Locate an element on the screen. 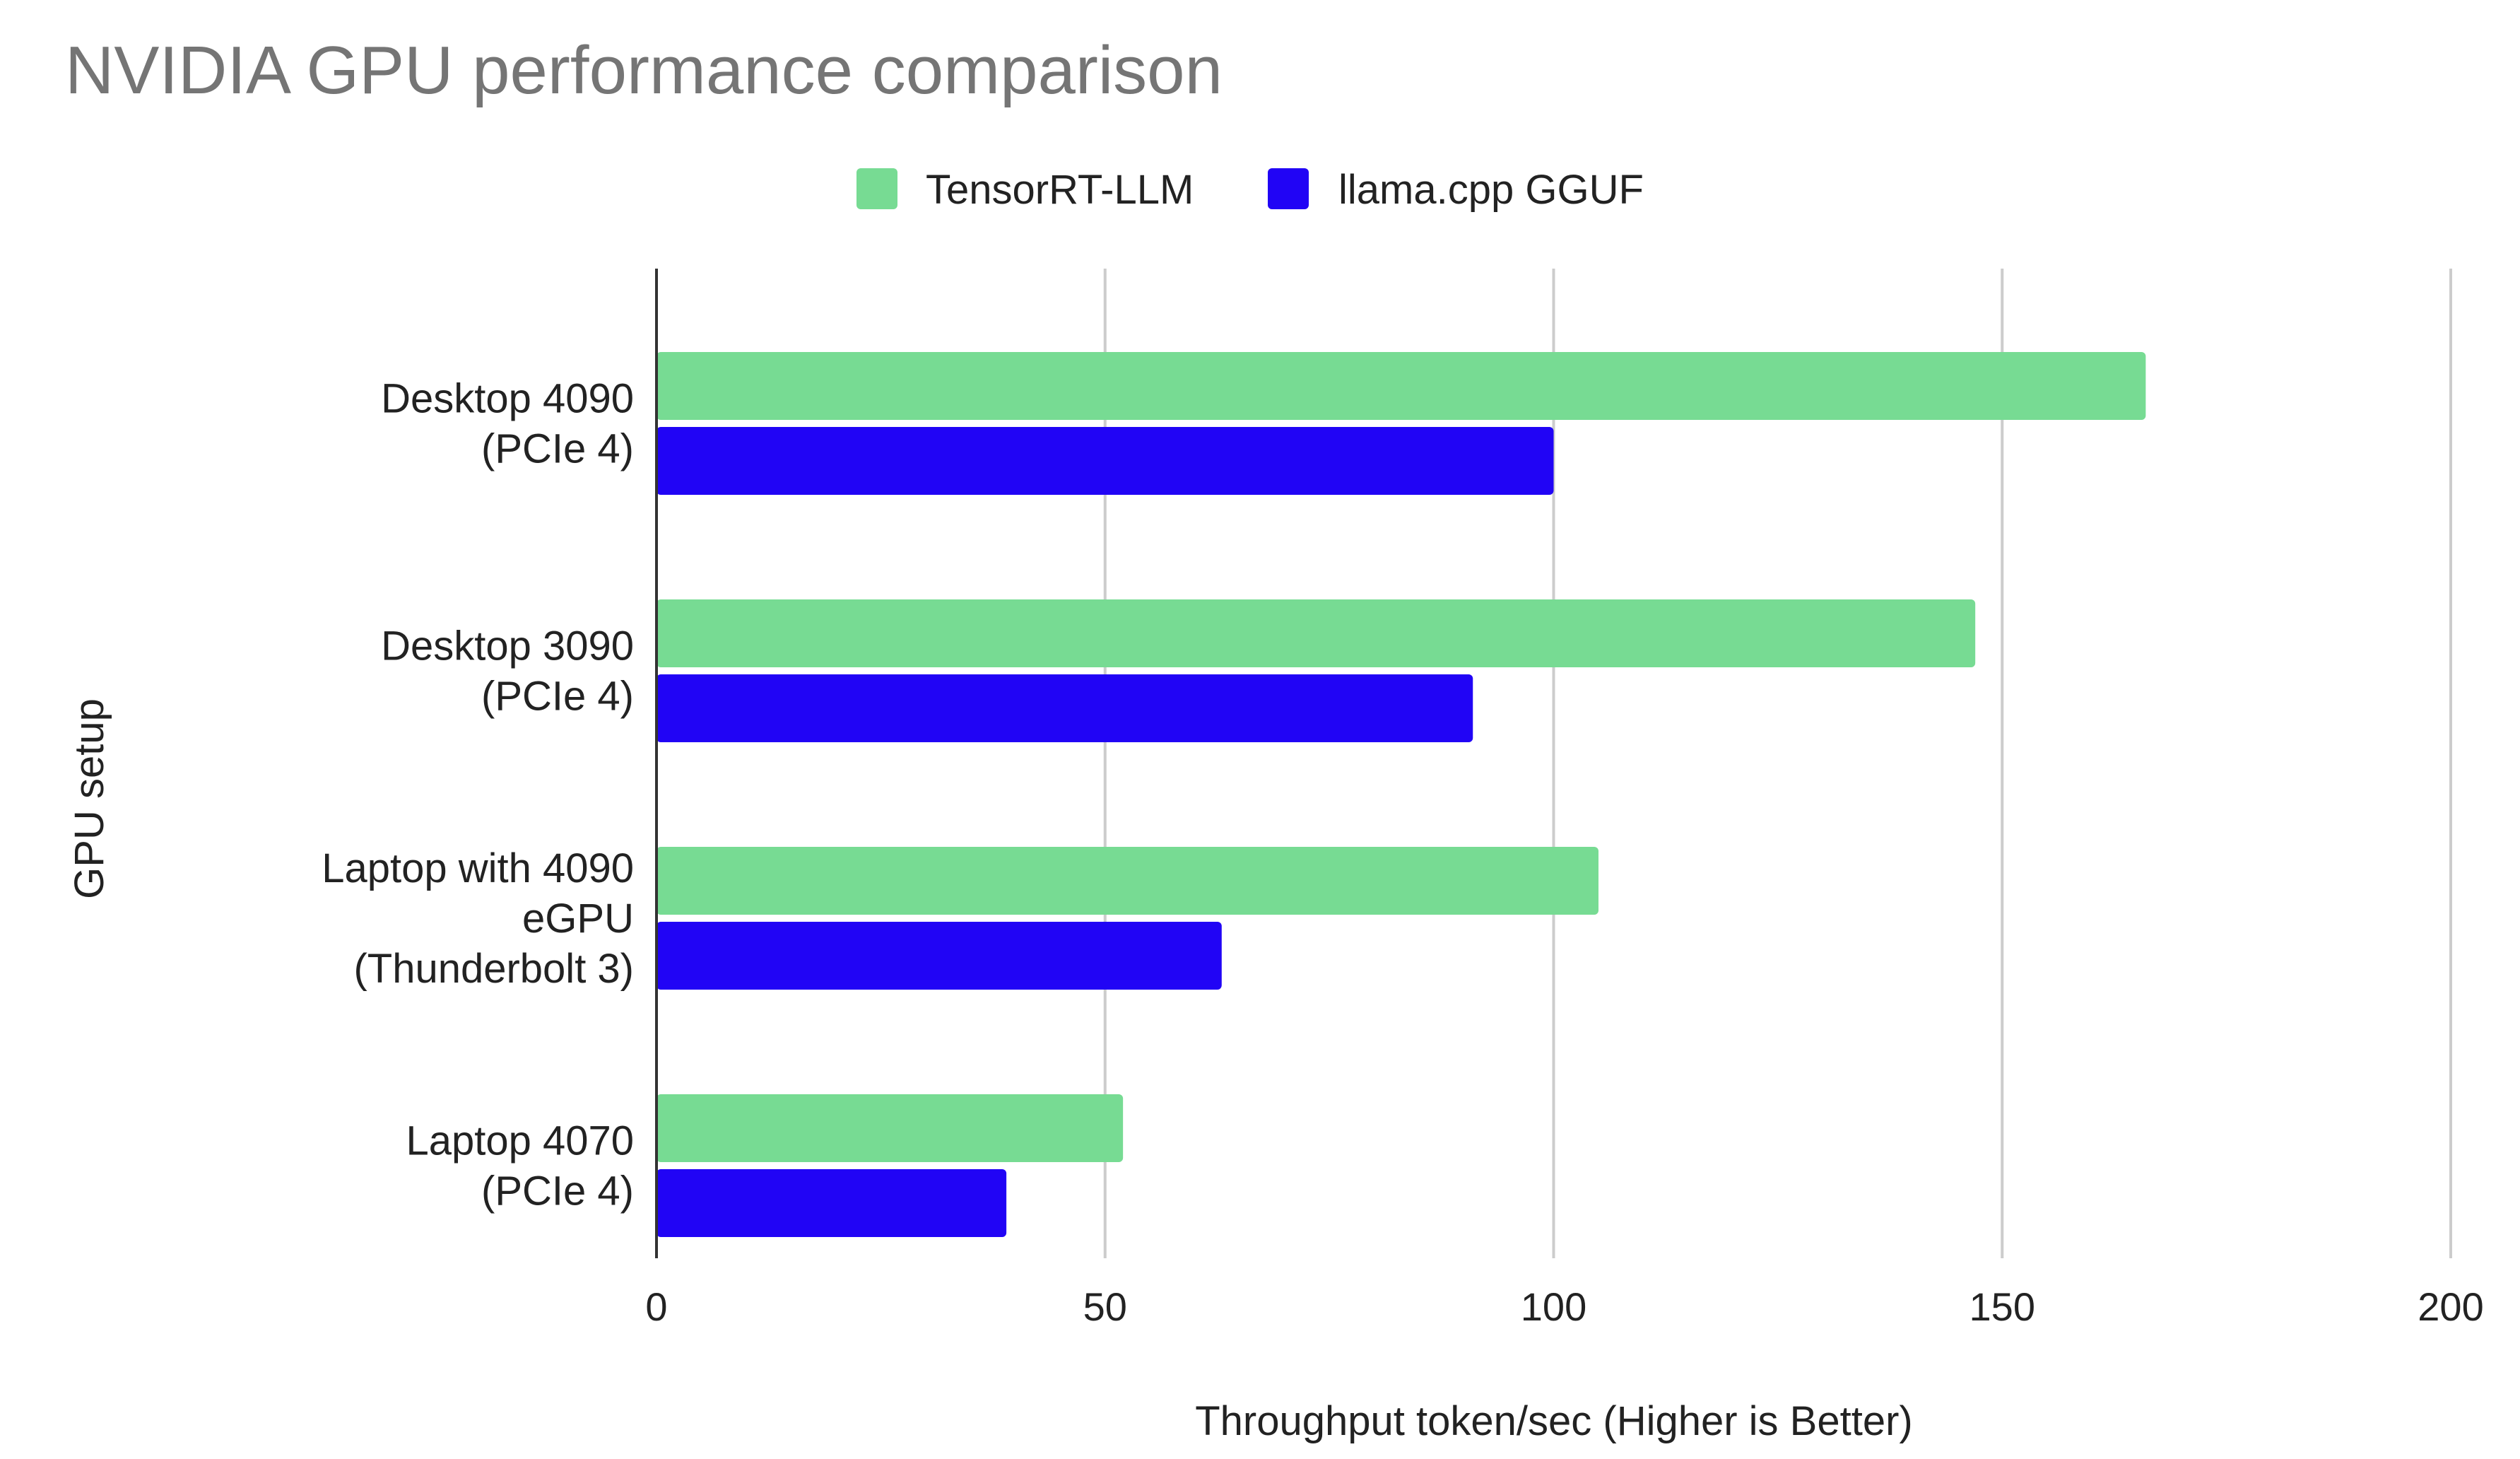 The width and height of the screenshot is (2520, 1459). category-label: eGPU is located at coordinates (578, 919).